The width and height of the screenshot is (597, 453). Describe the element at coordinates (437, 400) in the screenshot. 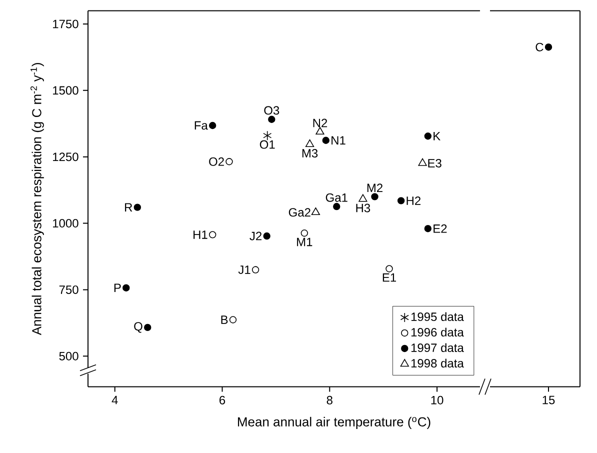

I see `x-tick-label: 10` at that location.